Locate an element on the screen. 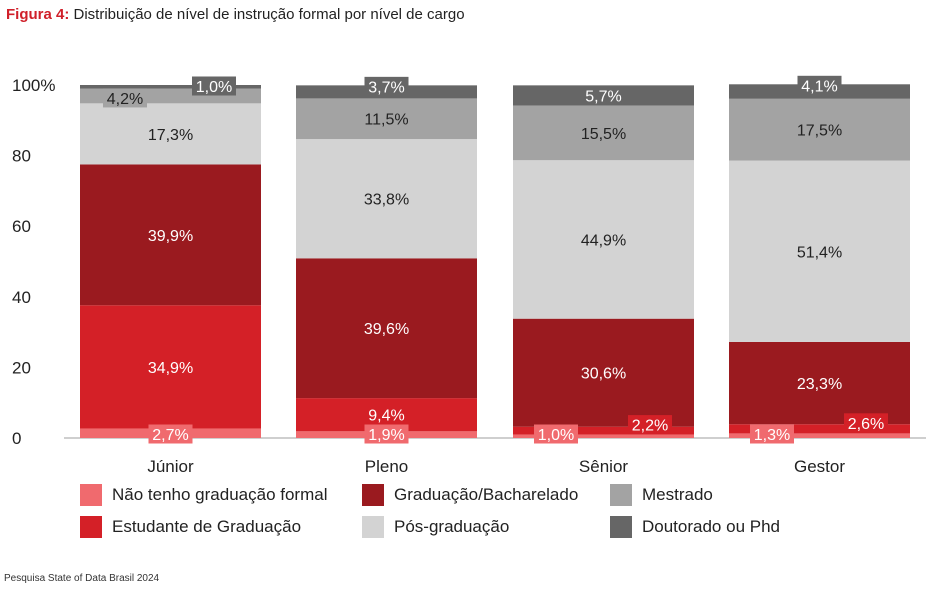  bar-segment-estudante-de-graduacao-gestor is located at coordinates (819, 429).